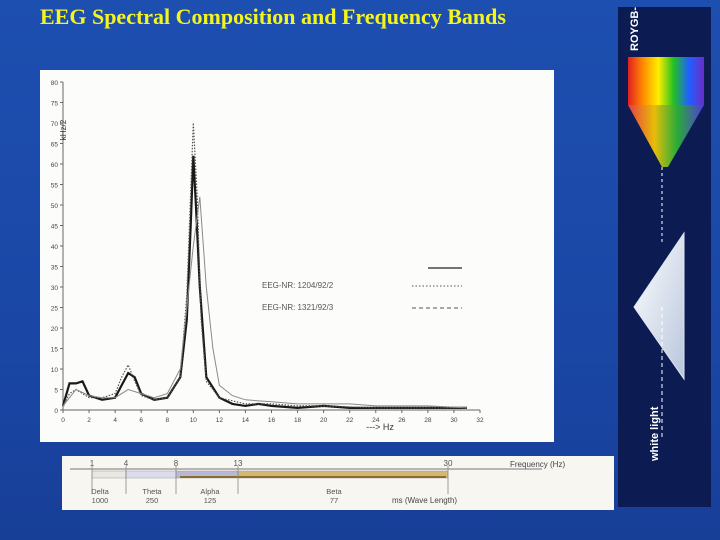 The height and width of the screenshot is (540, 720). What do you see at coordinates (402, 420) in the screenshot?
I see `x-tick-label: 26` at bounding box center [402, 420].